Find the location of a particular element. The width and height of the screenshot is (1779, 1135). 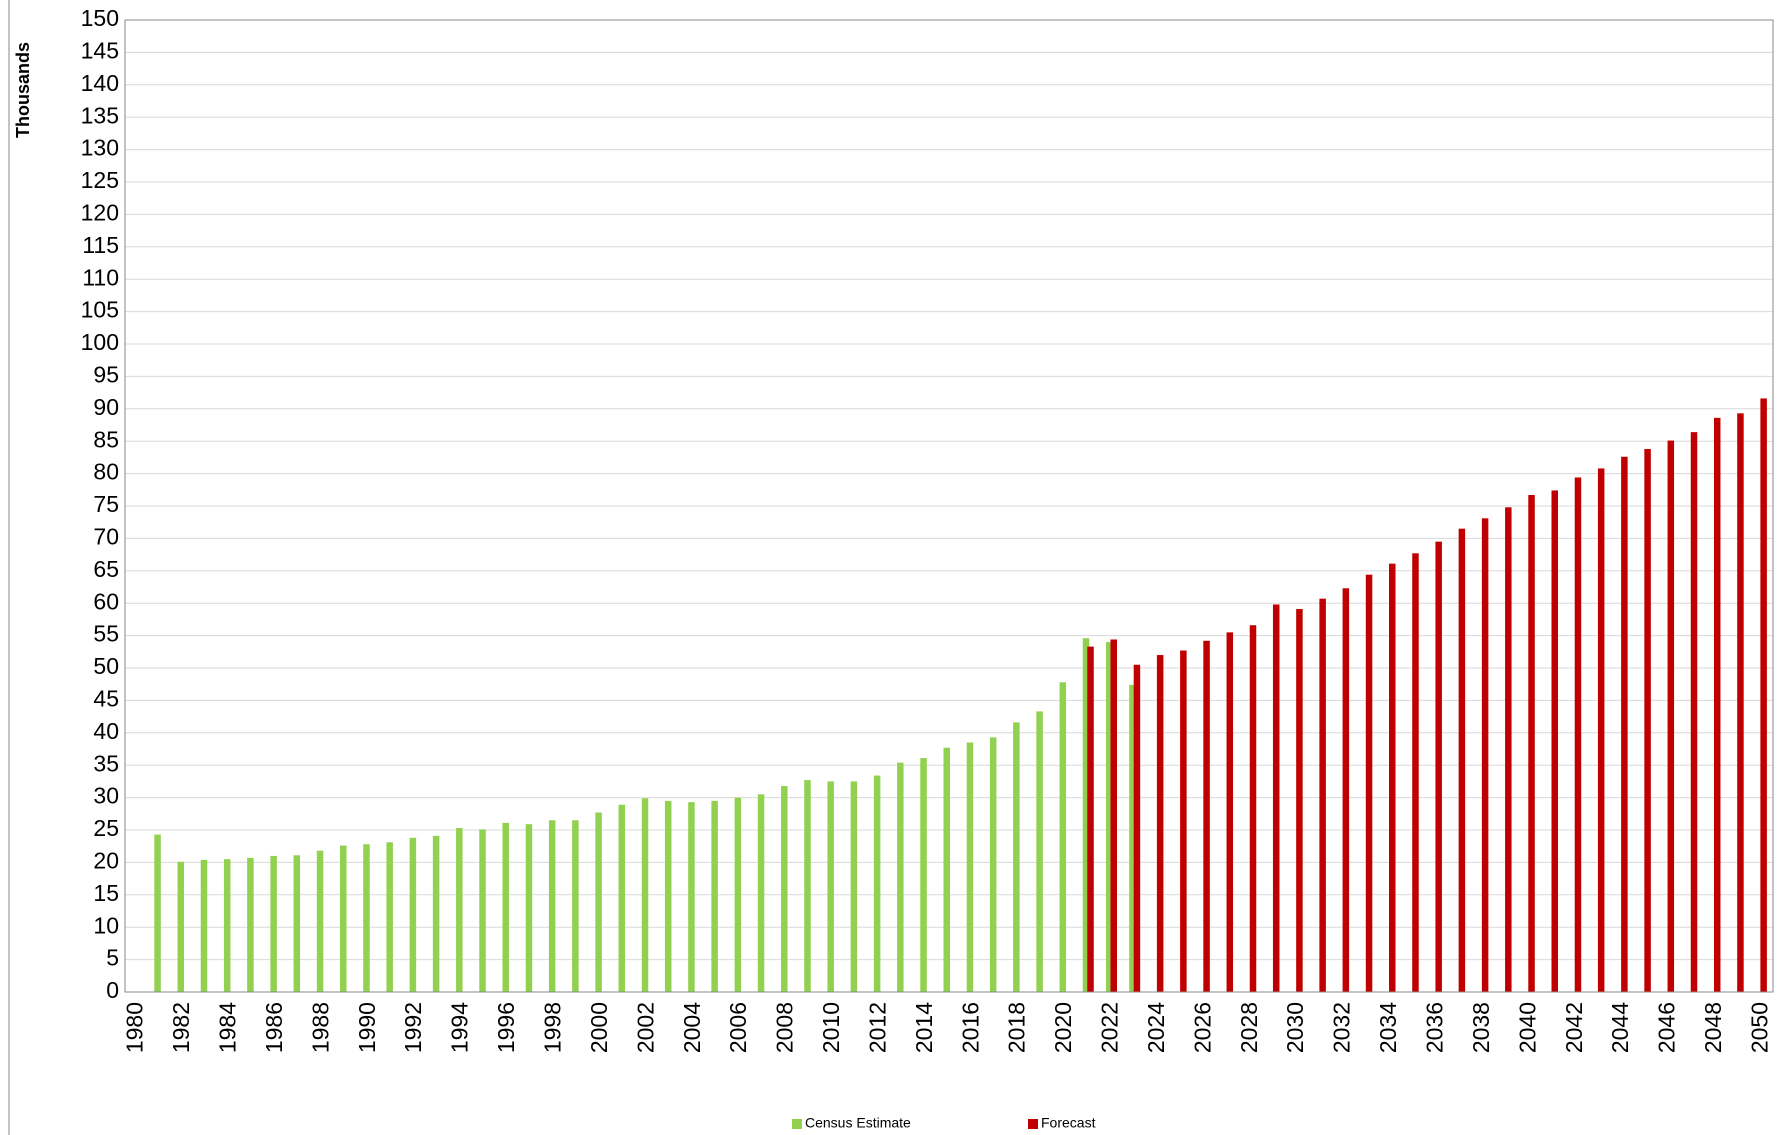

y-tick-label: 90 is located at coordinates (106, 407).